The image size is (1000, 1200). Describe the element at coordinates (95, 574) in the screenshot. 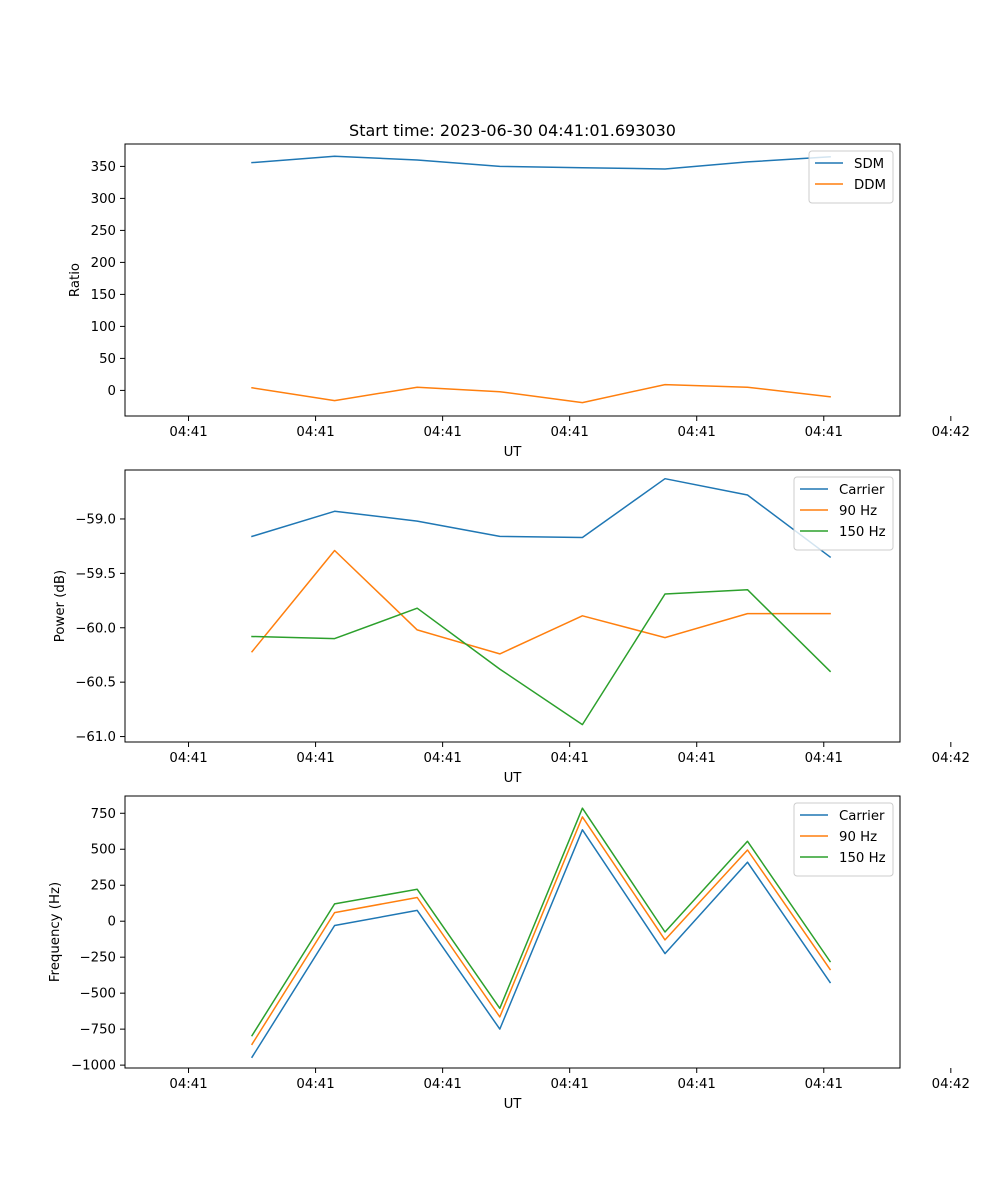

I see `y-tick-label: −59.5` at that location.